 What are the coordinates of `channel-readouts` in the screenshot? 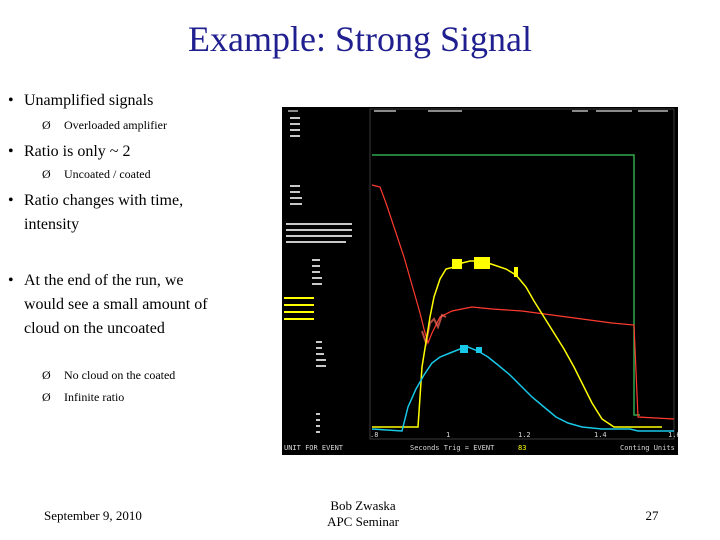 It's located at (319, 275).